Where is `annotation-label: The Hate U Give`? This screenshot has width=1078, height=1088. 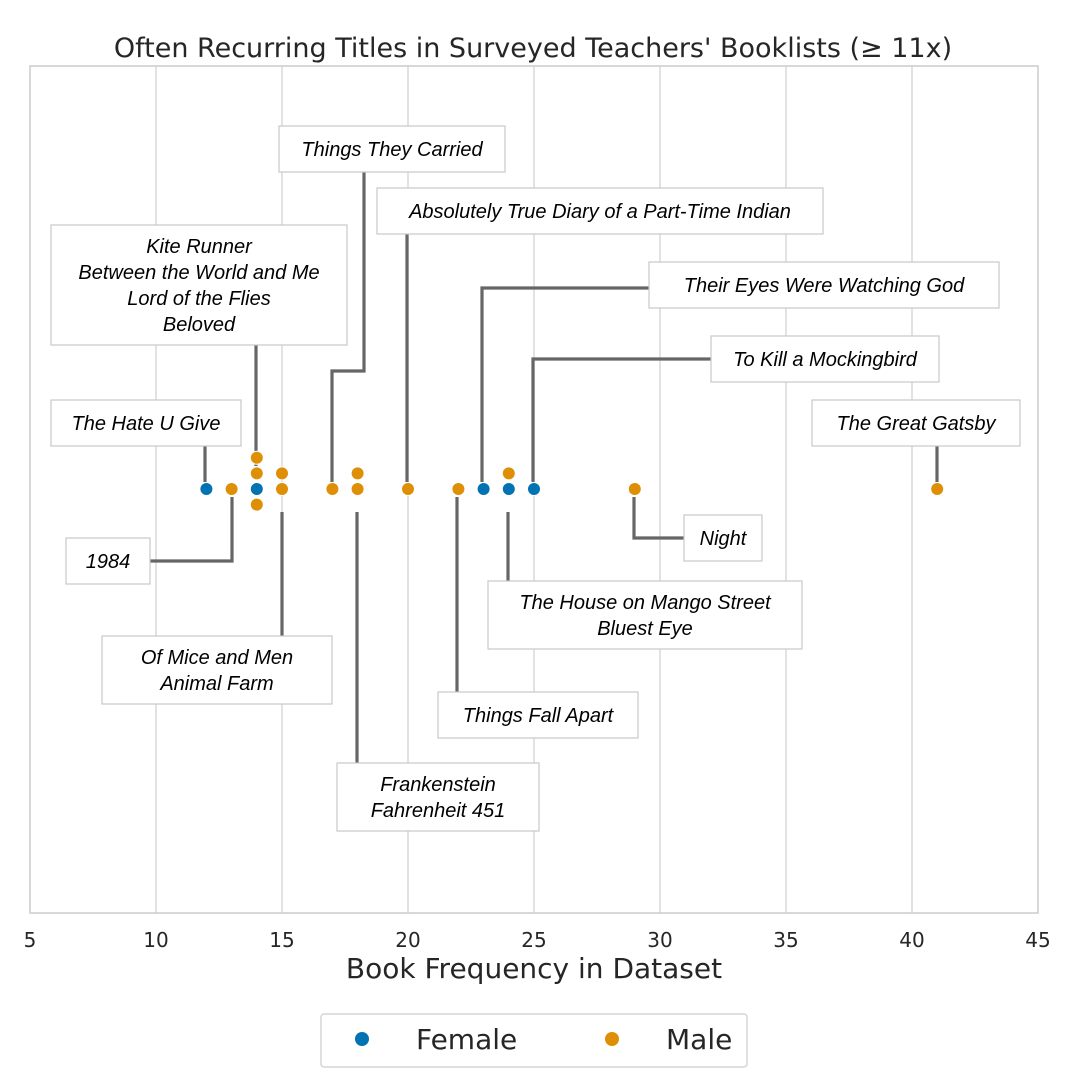
annotation-label: The Hate U Give is located at coordinates (146, 424).